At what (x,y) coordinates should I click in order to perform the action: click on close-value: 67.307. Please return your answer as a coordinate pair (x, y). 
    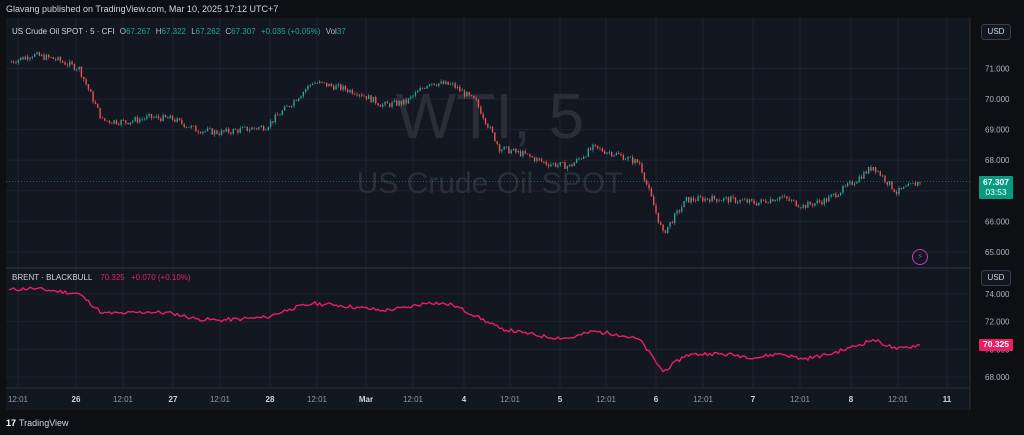
    Looking at the image, I should click on (243, 31).